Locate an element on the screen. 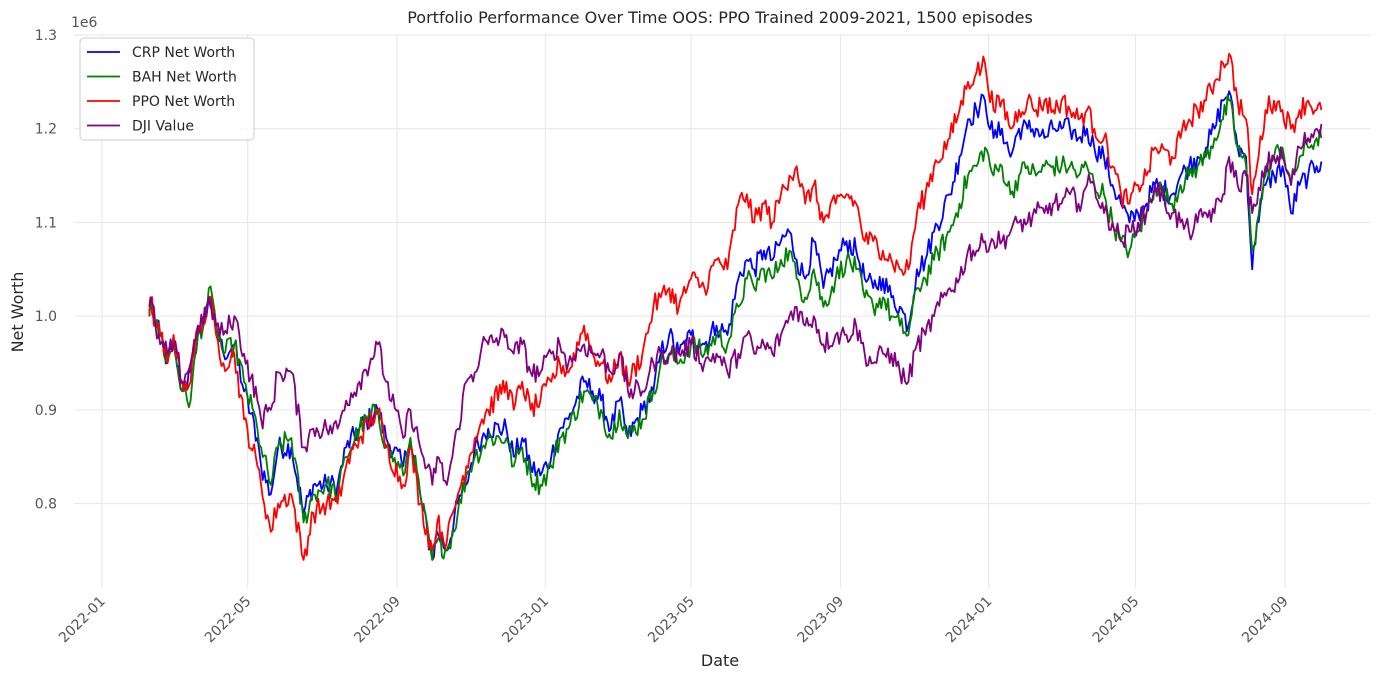  y-tick-label: 1.0 is located at coordinates (46, 317).